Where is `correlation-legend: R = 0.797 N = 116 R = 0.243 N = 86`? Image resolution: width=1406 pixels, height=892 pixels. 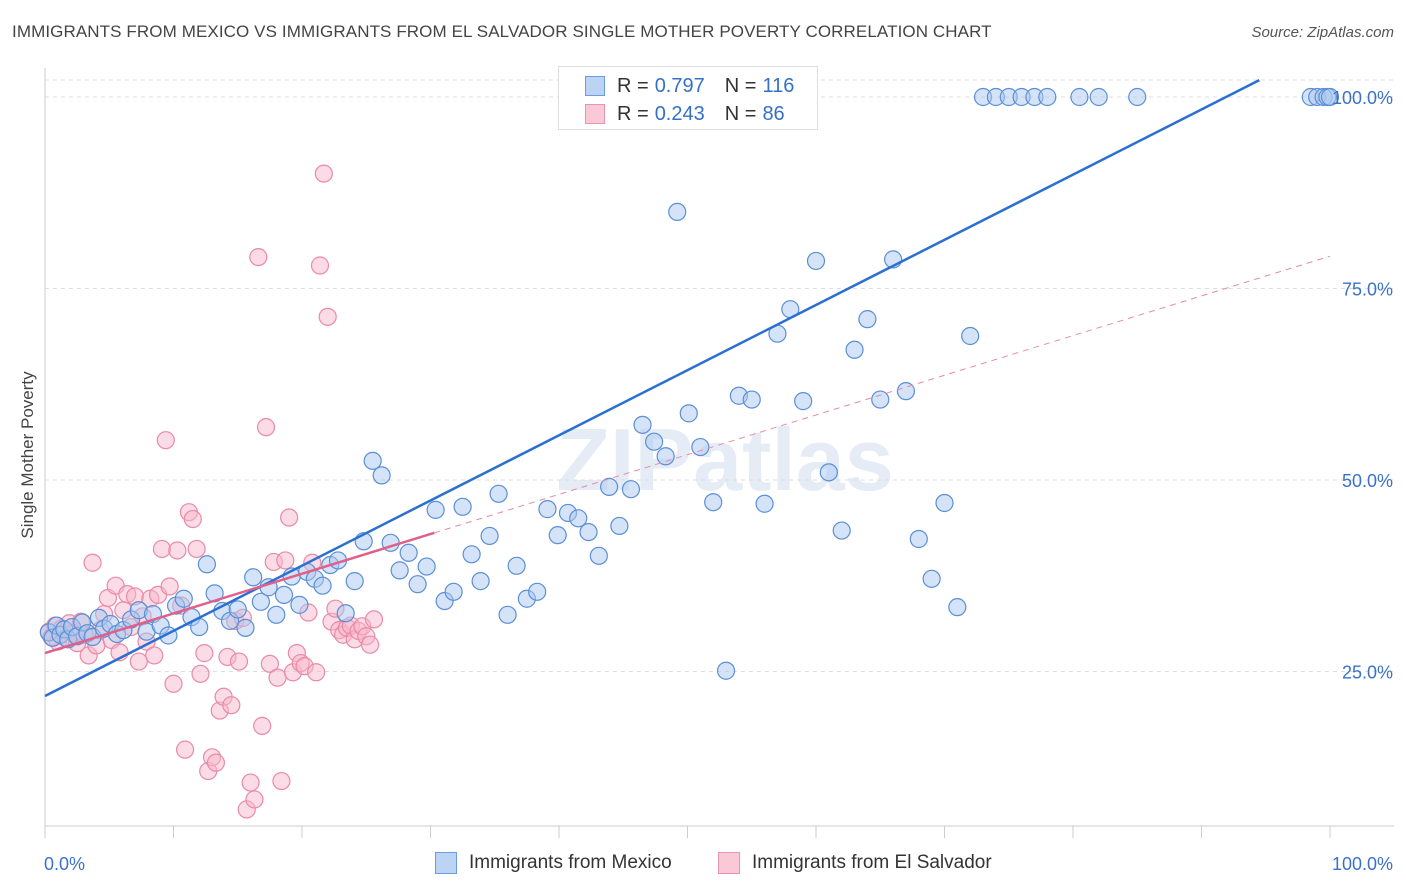
correlation-legend: R = 0.797 N = 116 R = 0.243 N = 86 is located at coordinates (688, 98).